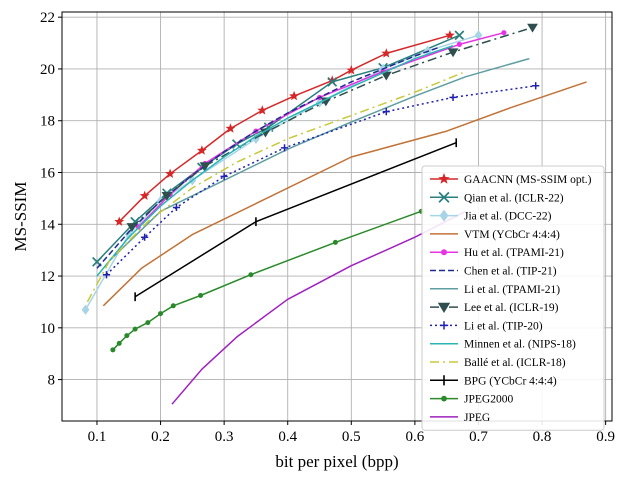 This screenshot has height=479, width=622. Describe the element at coordinates (477, 418) in the screenshot. I see `legend-label: JPEG` at that location.